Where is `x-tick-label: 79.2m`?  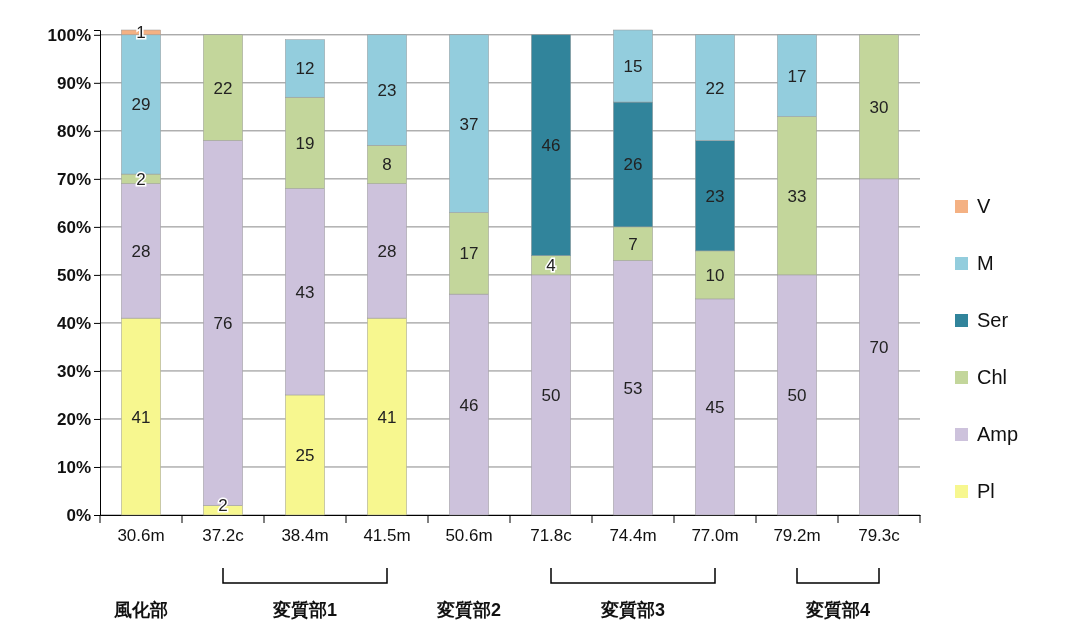 x-tick-label: 79.2m is located at coordinates (797, 536).